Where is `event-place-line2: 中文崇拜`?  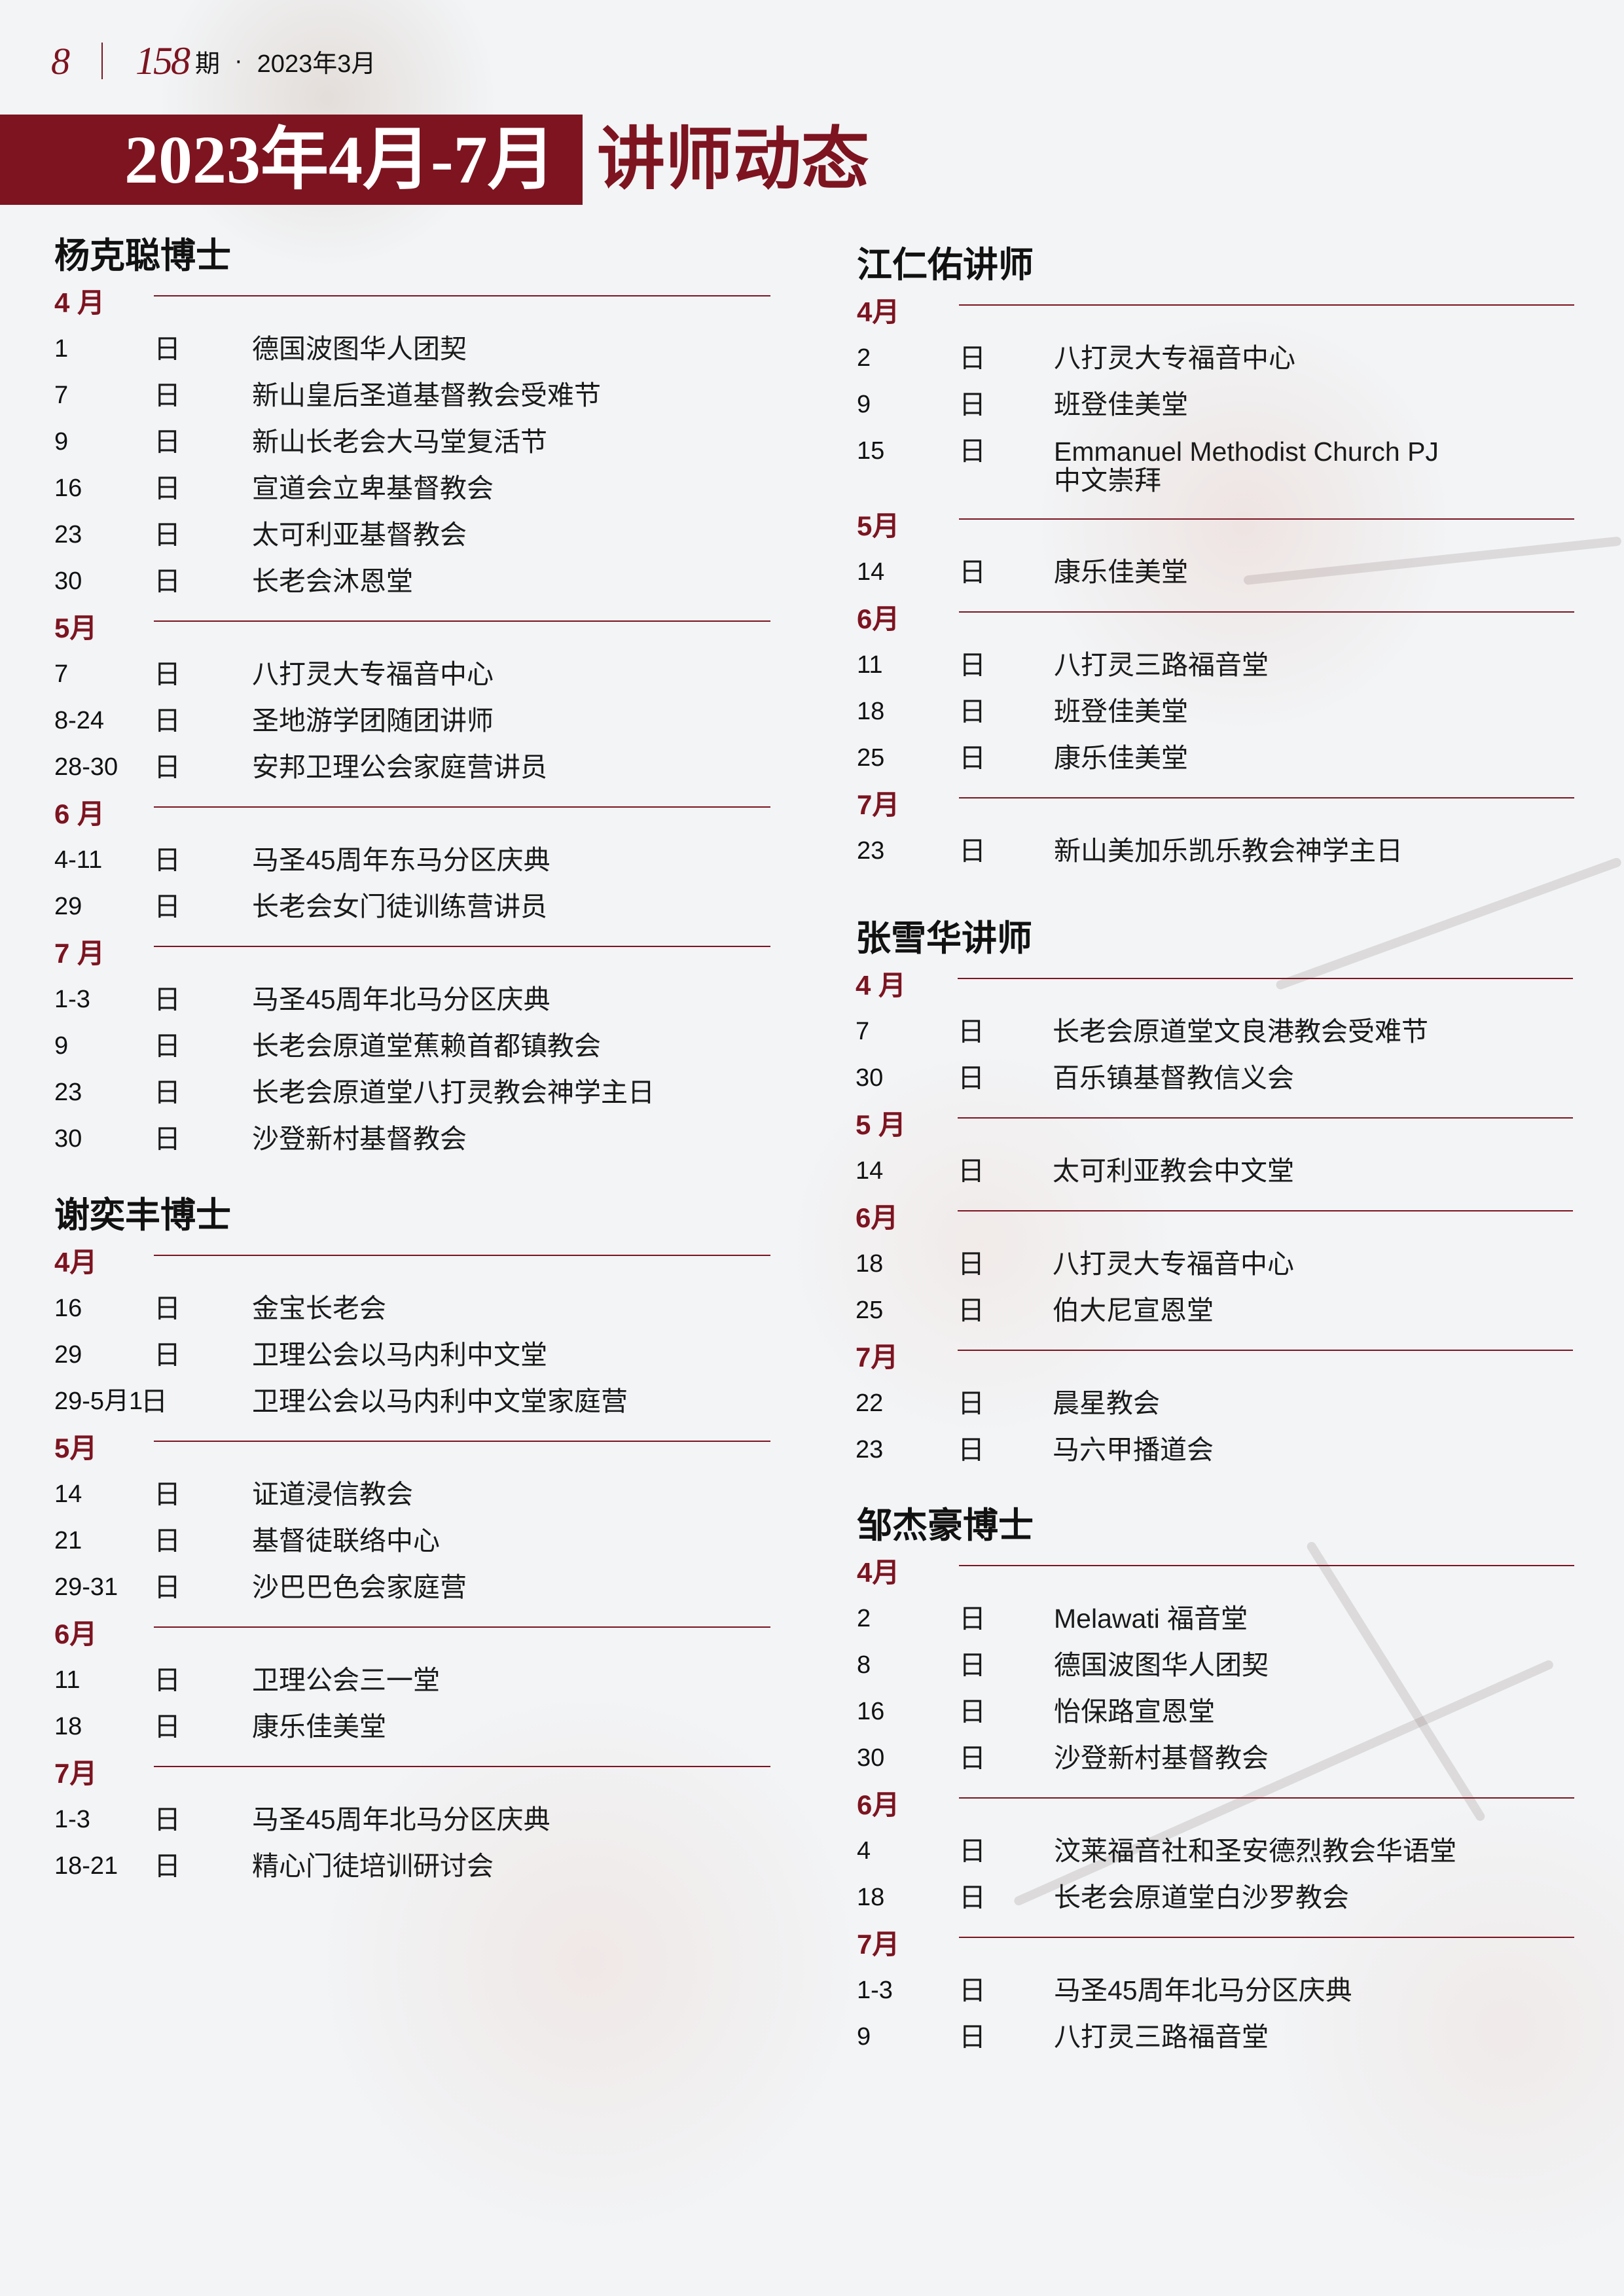
event-place-line2: 中文崇拜 is located at coordinates (1107, 480).